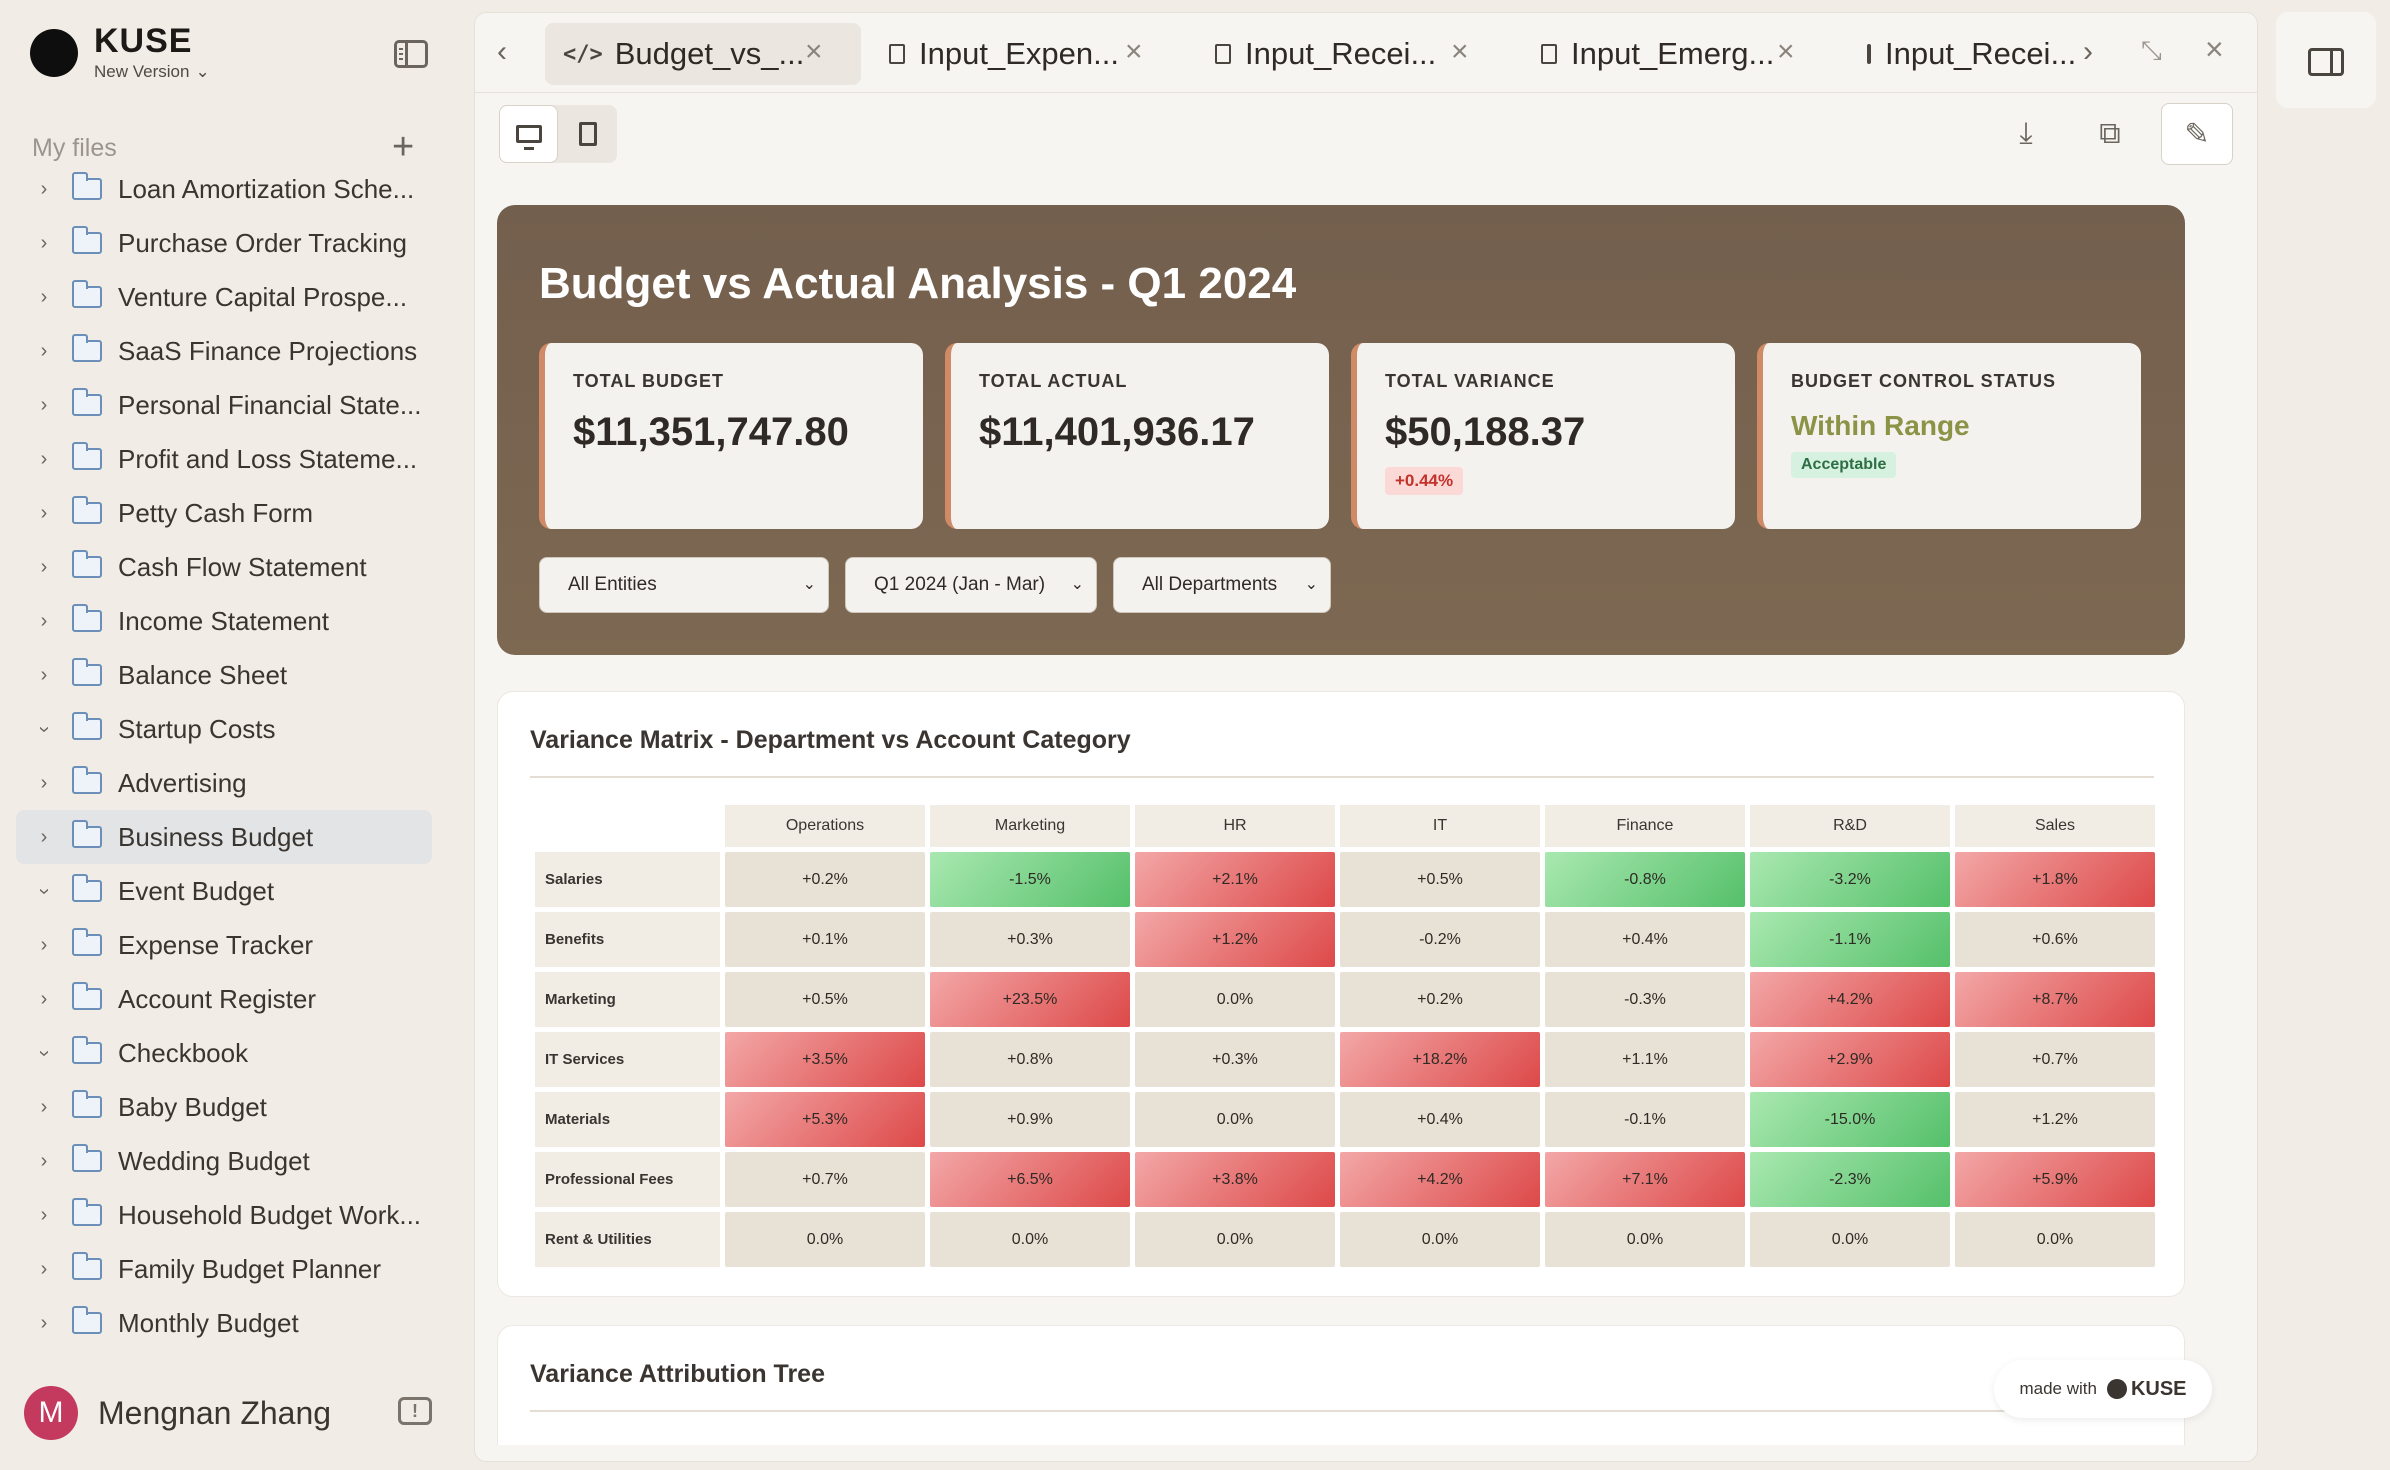 This screenshot has height=1470, width=2390. I want to click on variance-cell: +1.1%, so click(1645, 1059).